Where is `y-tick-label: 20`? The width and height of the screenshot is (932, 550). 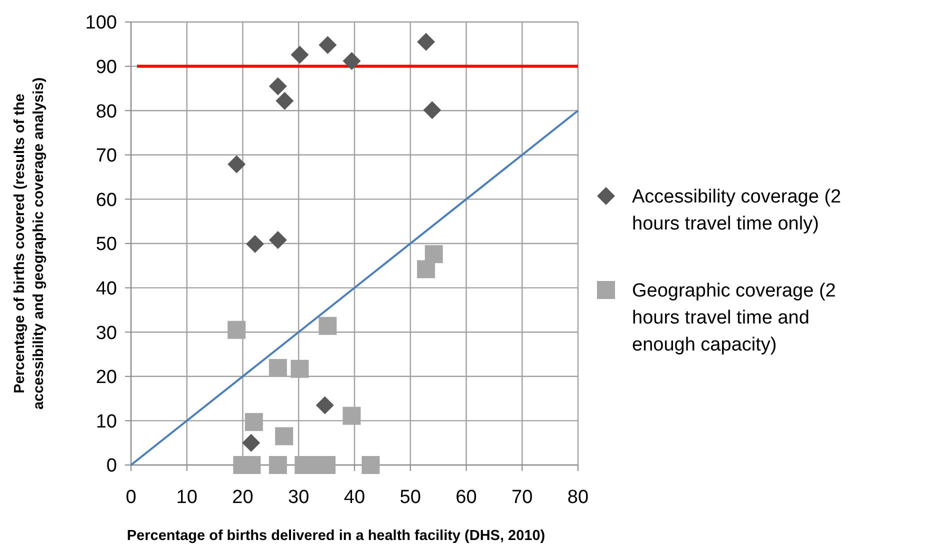
y-tick-label: 20 is located at coordinates (106, 377).